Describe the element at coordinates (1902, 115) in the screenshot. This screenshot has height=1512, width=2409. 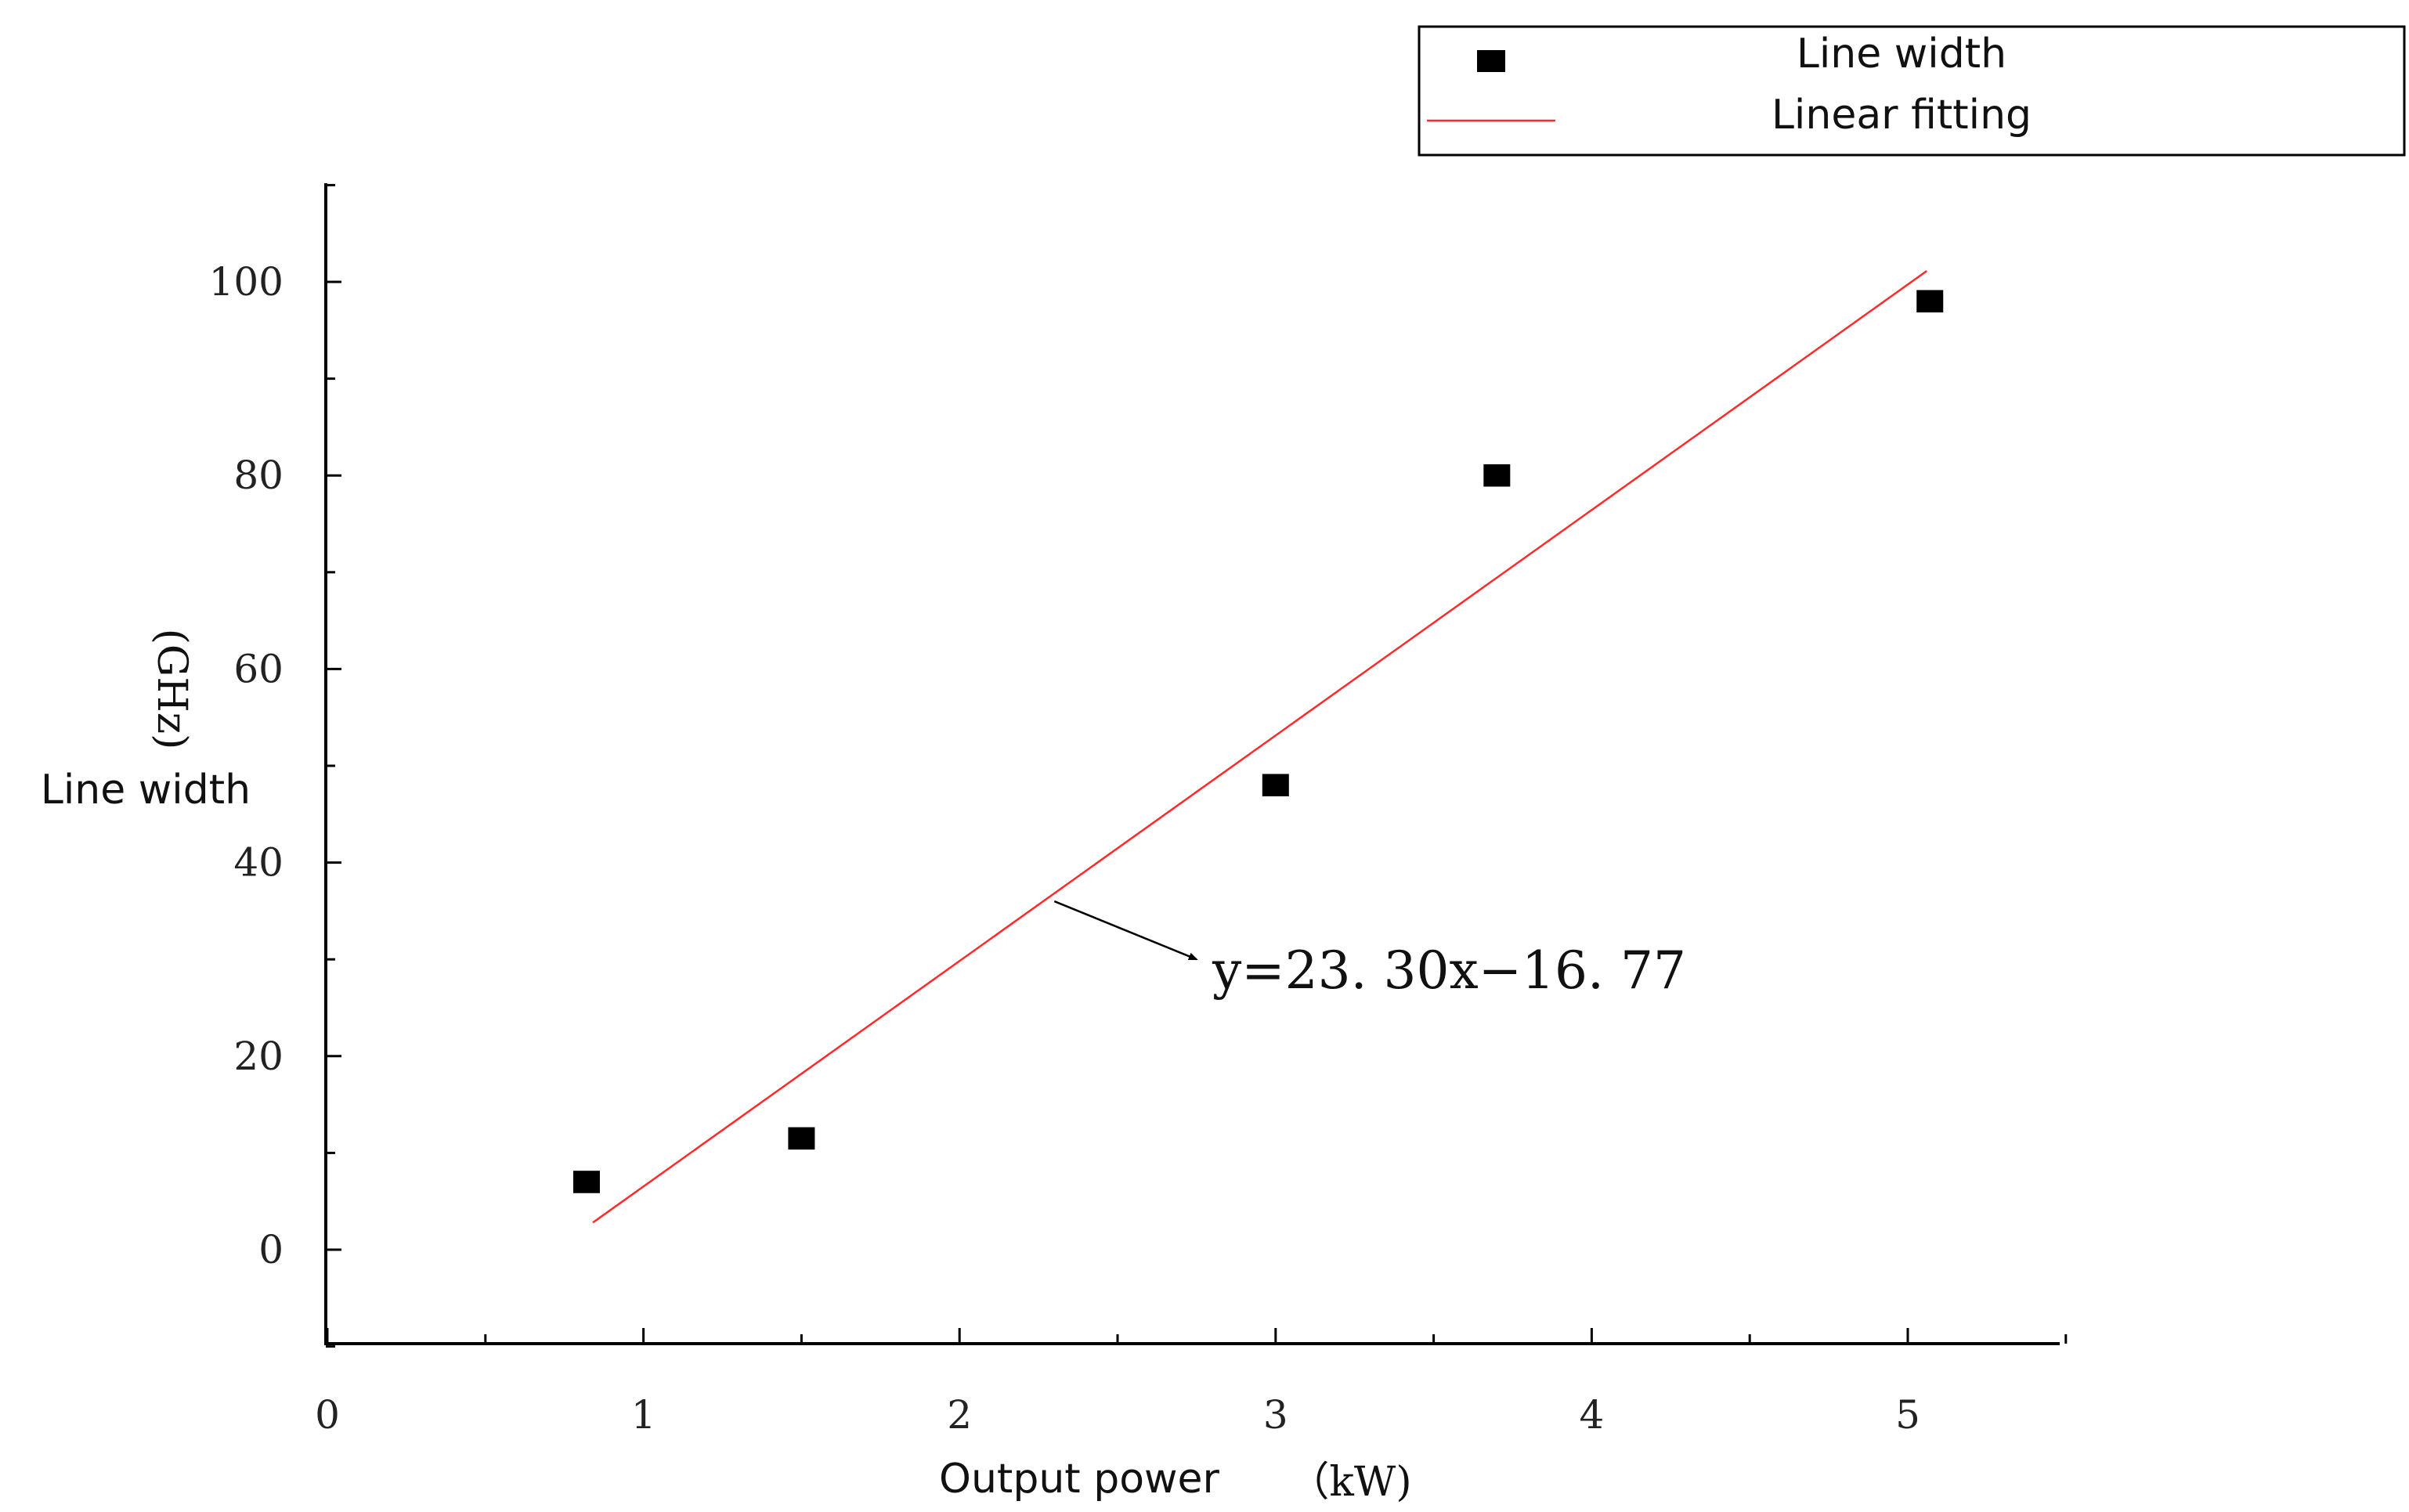
I see `legend-label-linear-fitting: Linear fitting` at that location.